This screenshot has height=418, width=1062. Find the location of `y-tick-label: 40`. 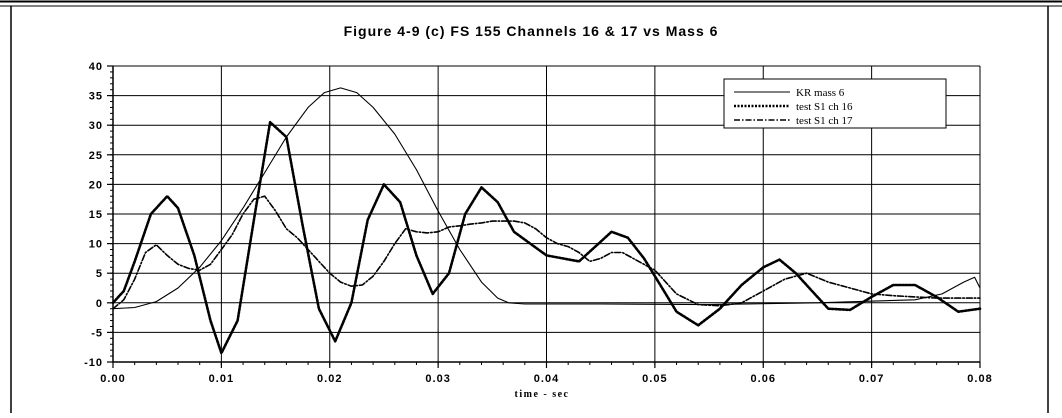

y-tick-label: 40 is located at coordinates (96, 67).